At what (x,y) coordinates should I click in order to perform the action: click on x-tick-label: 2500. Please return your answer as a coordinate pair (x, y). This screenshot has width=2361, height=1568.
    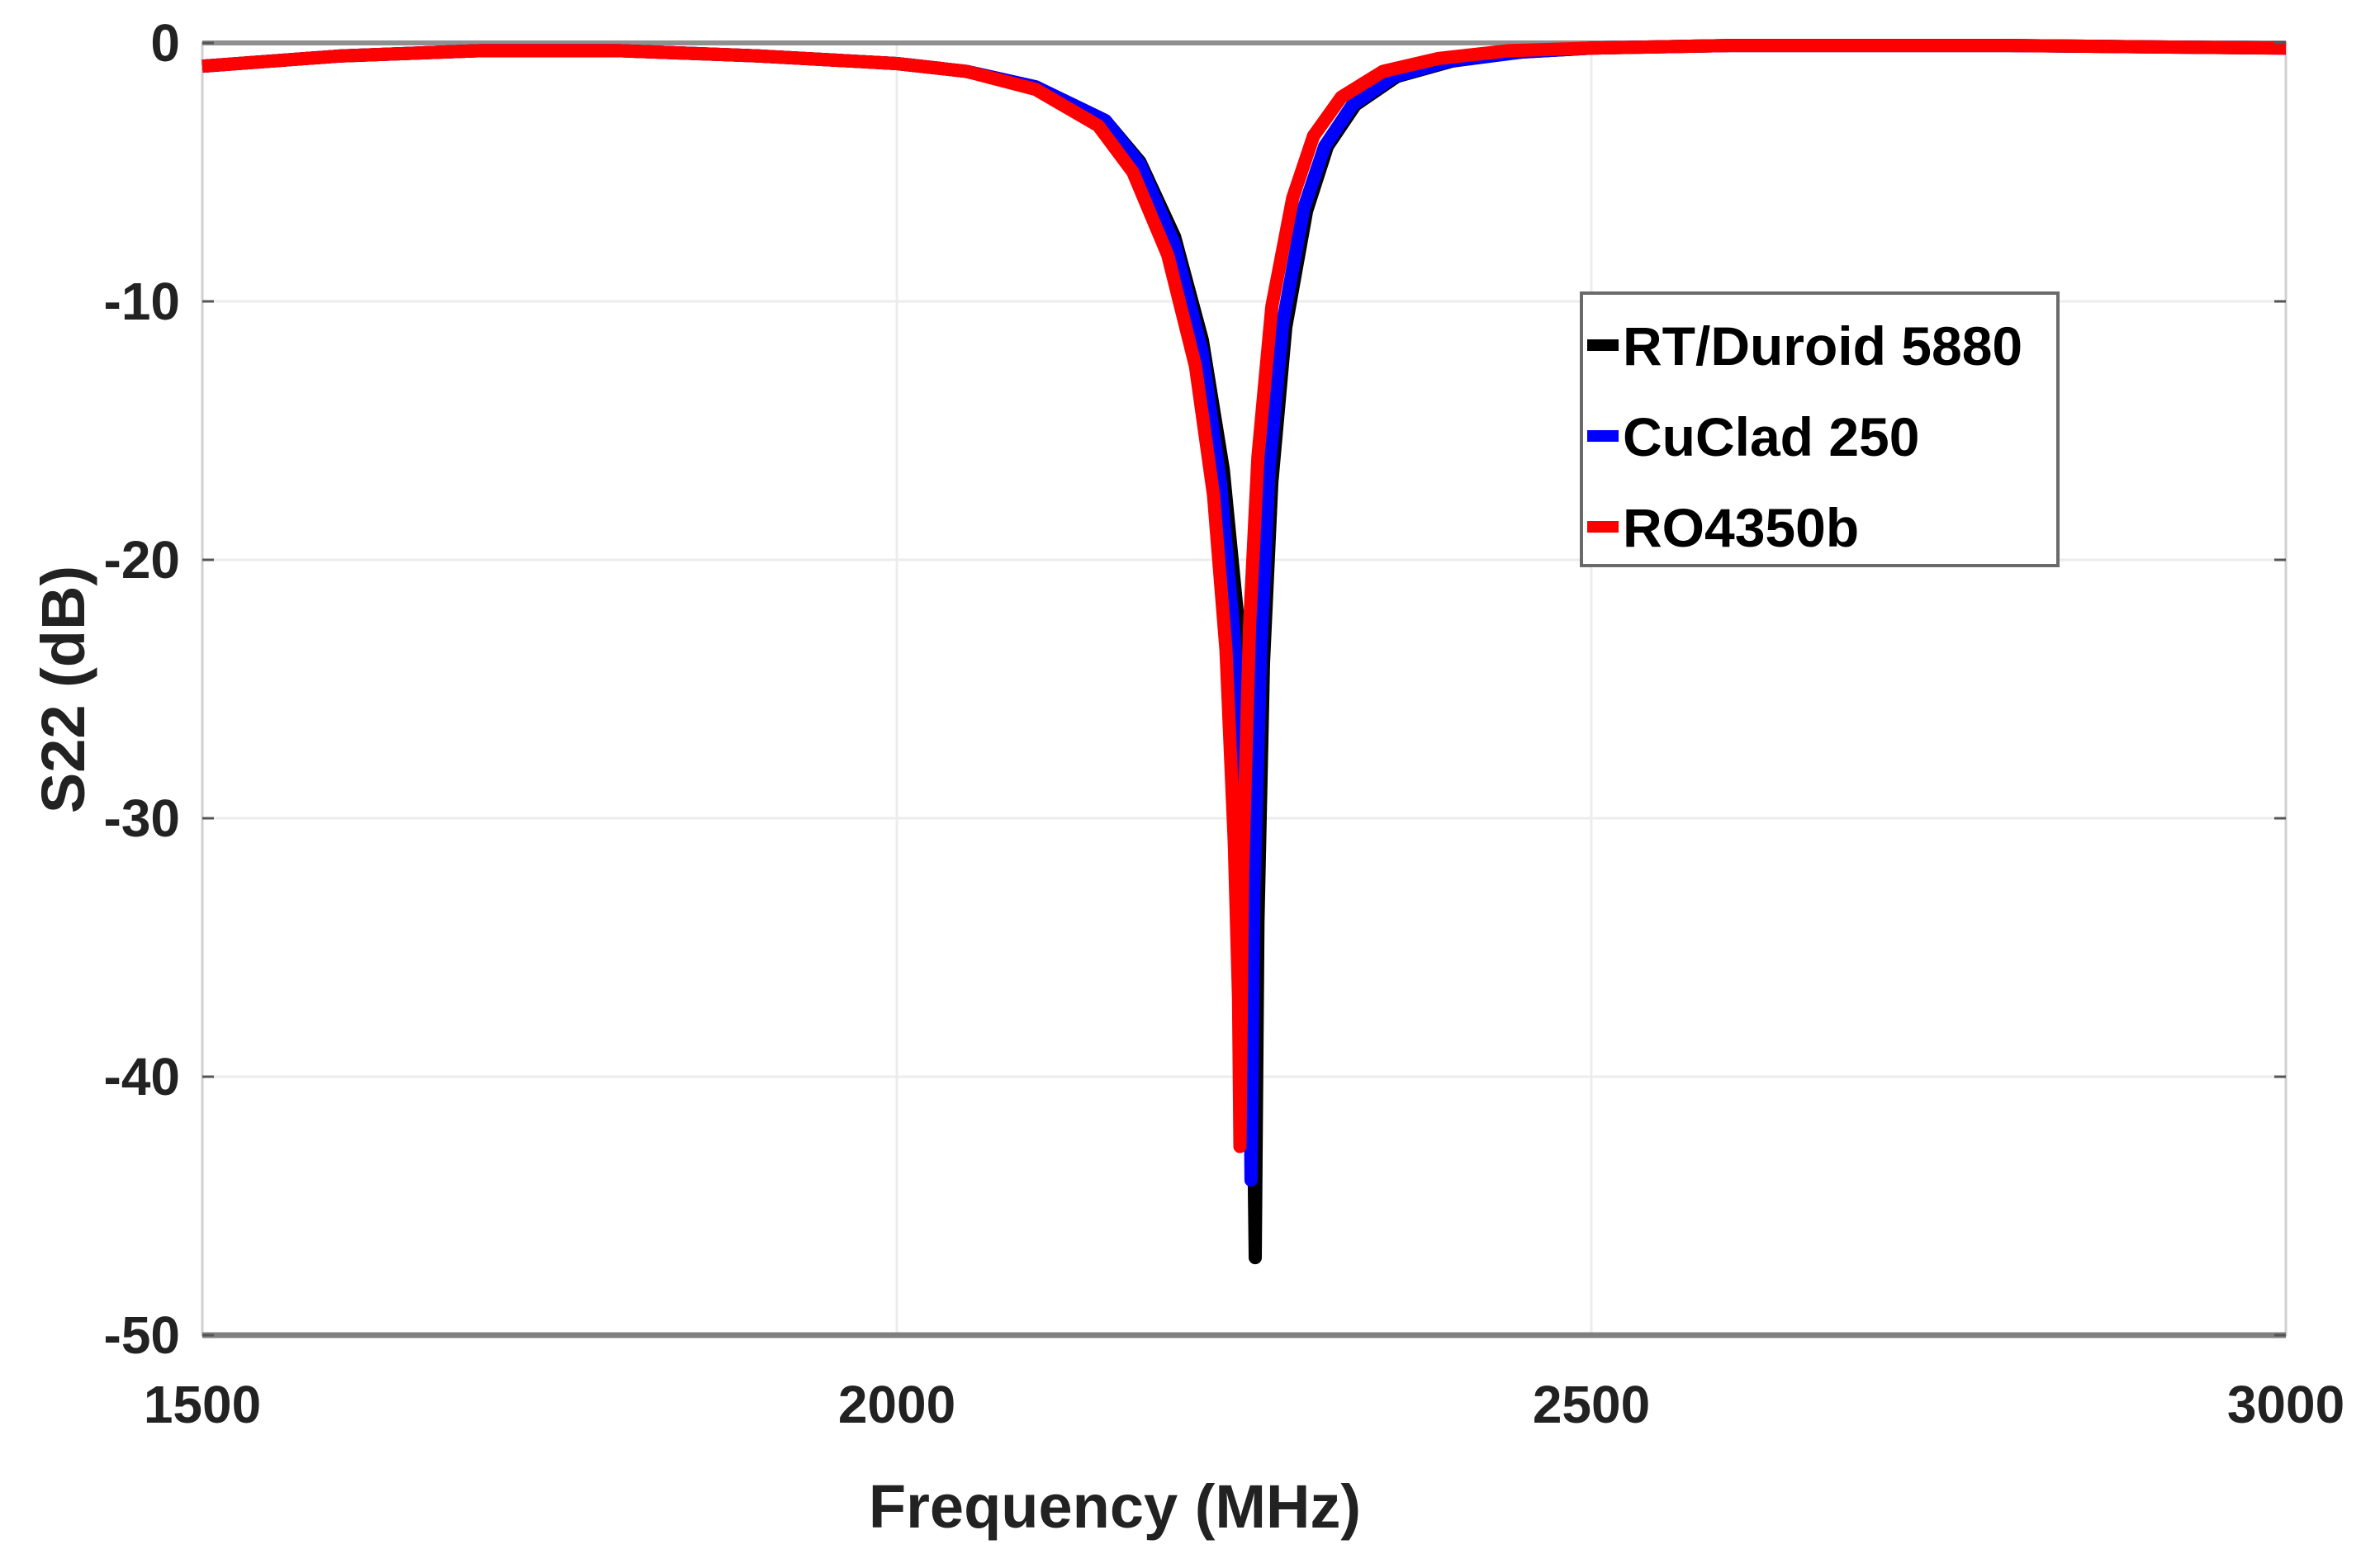
    Looking at the image, I should click on (1591, 1404).